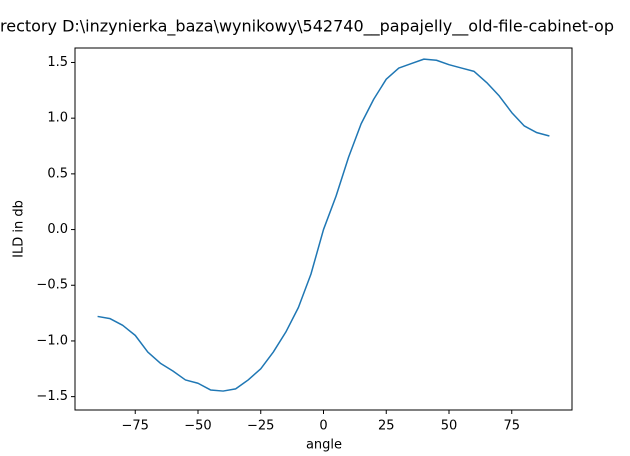 The height and width of the screenshot is (456, 630). I want to click on y-tick-label: −0.5, so click(52, 285).